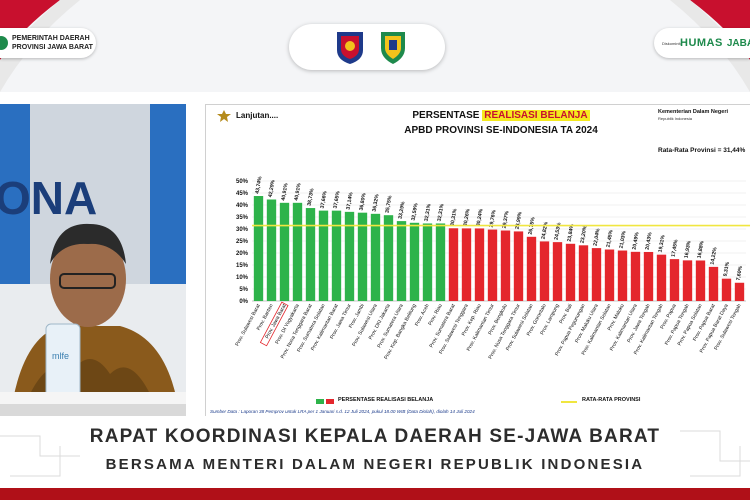 Image resolution: width=750 pixels, height=500 pixels. What do you see at coordinates (393, 48) in the screenshot?
I see `west-java-emblem-icon` at bounding box center [393, 48].